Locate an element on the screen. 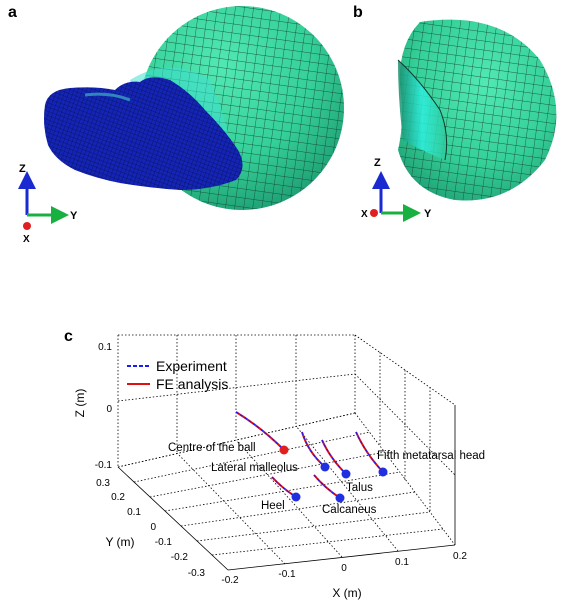  triad-b-y: Y is located at coordinates (428, 214).